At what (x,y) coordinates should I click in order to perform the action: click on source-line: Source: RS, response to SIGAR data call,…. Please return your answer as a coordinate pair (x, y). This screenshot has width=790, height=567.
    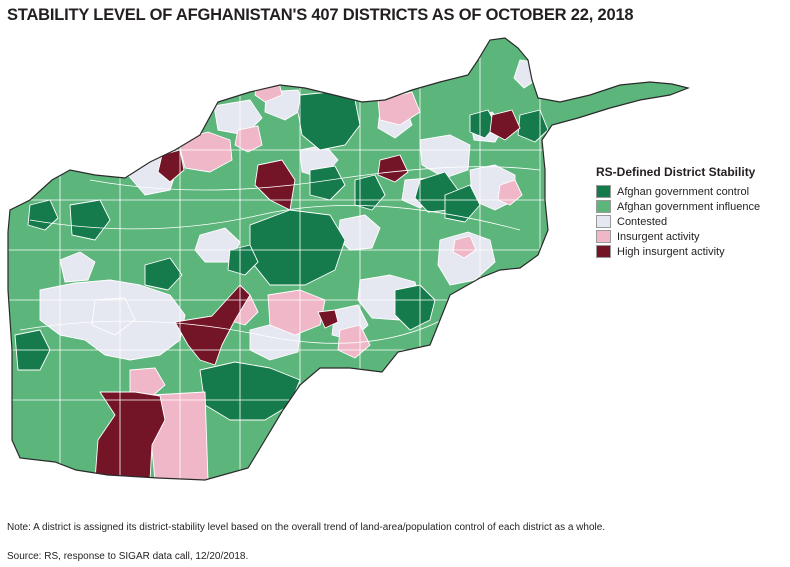
    Looking at the image, I should click on (128, 556).